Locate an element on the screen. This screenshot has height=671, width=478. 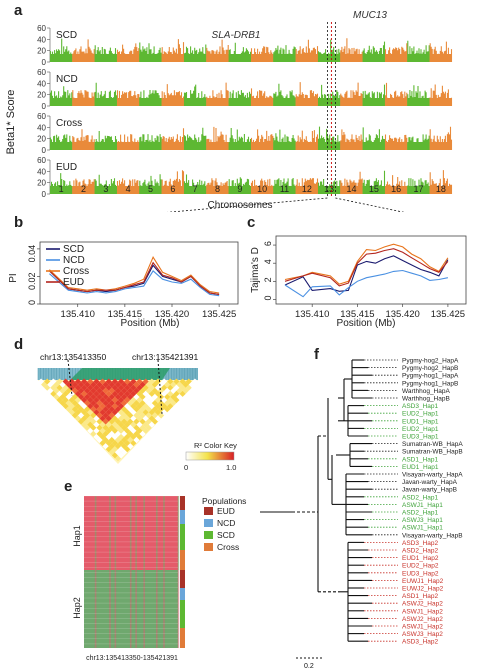
chromosome-label-3: 3 is located at coordinates (105, 189).